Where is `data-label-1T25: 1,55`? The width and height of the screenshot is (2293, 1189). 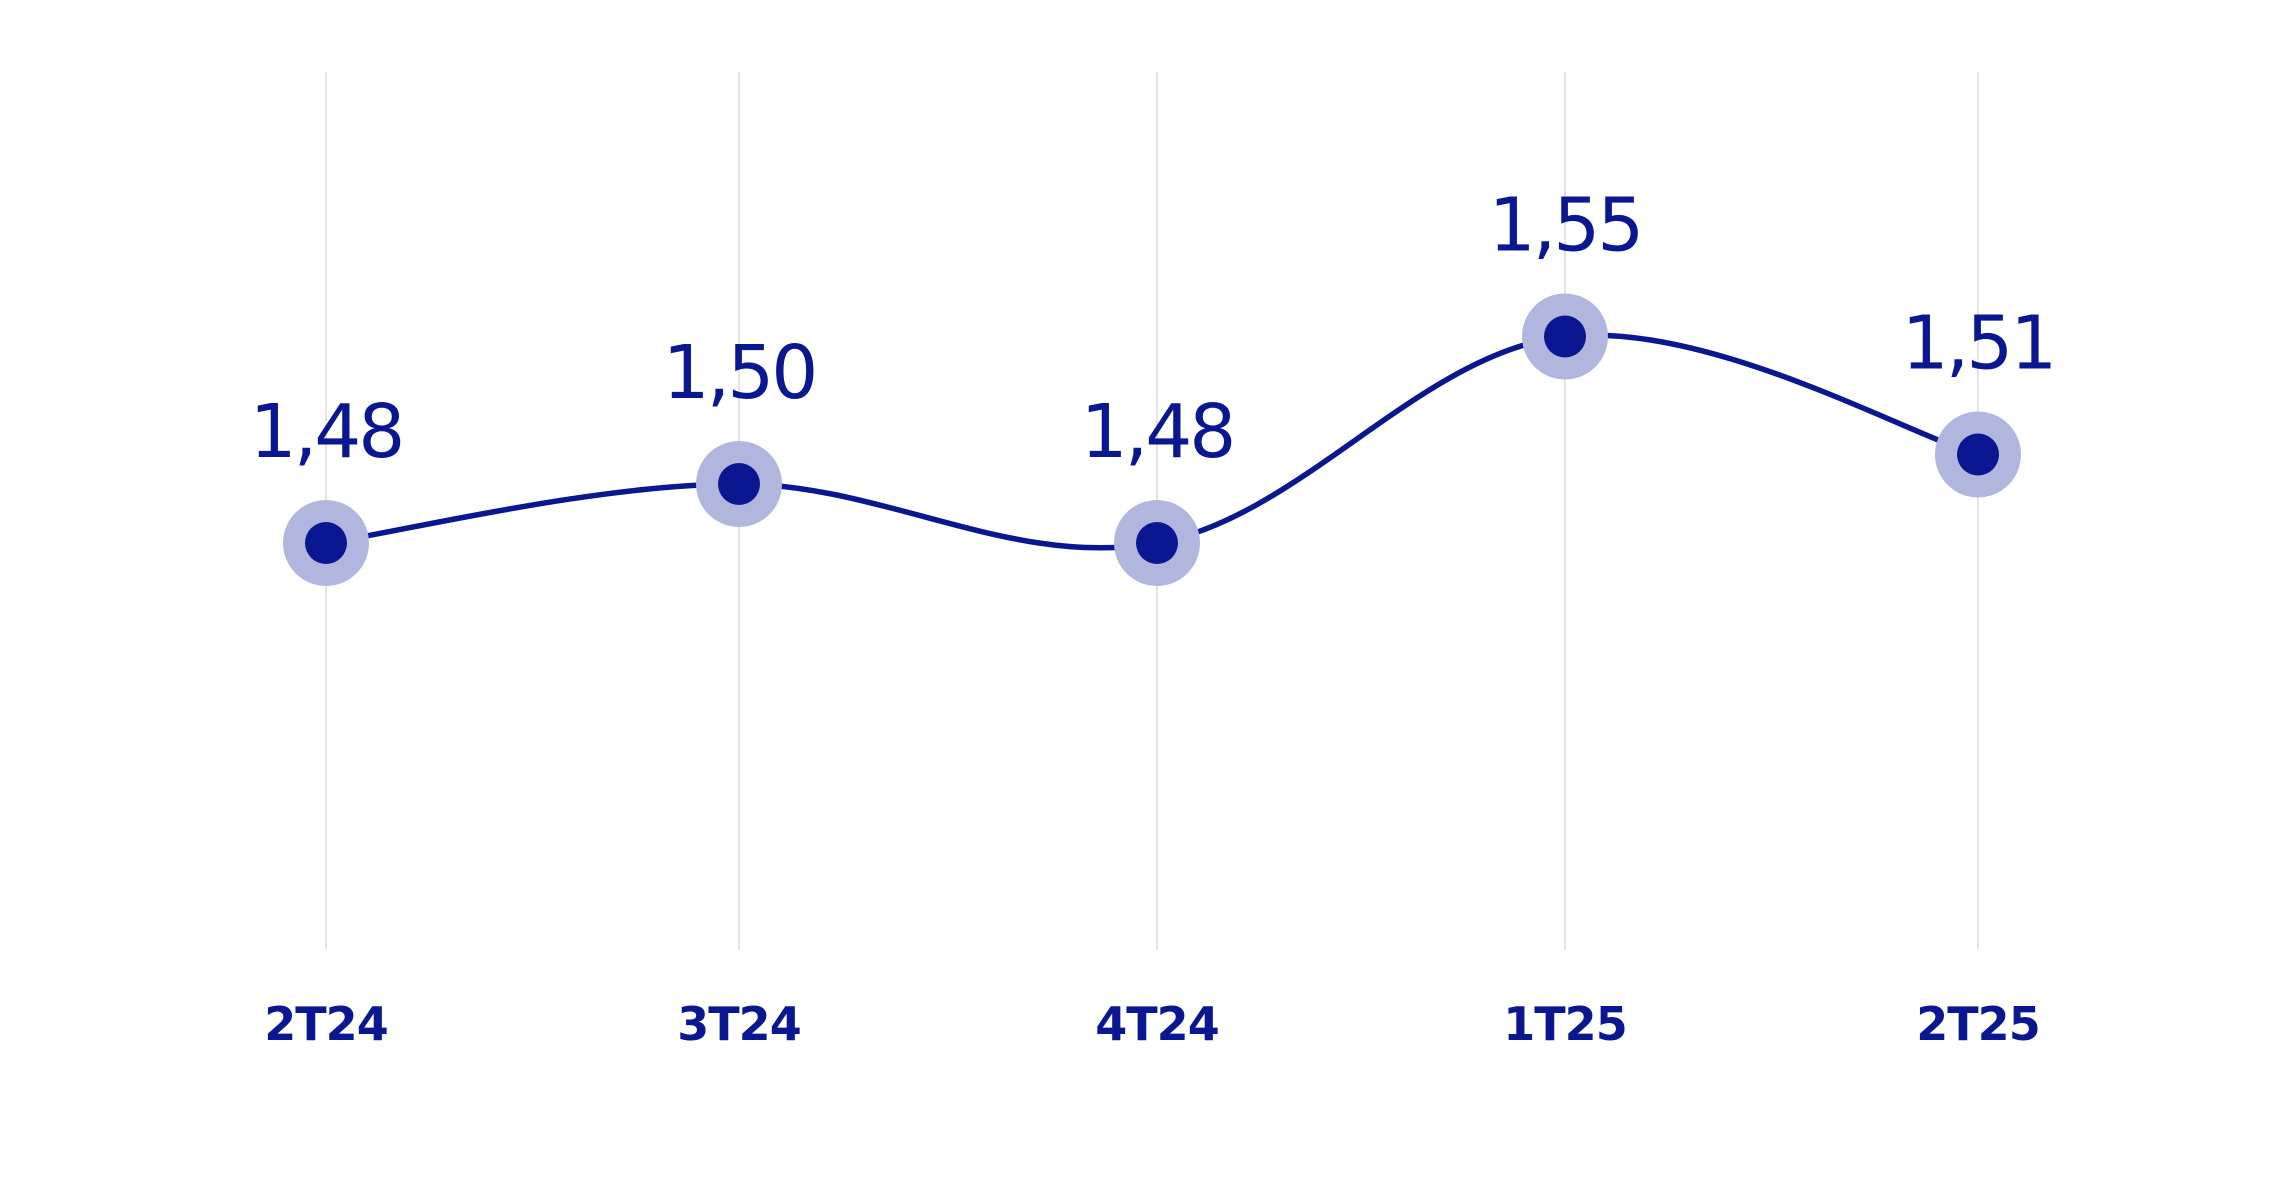
data-label-1T25: 1,55 is located at coordinates (1565, 226).